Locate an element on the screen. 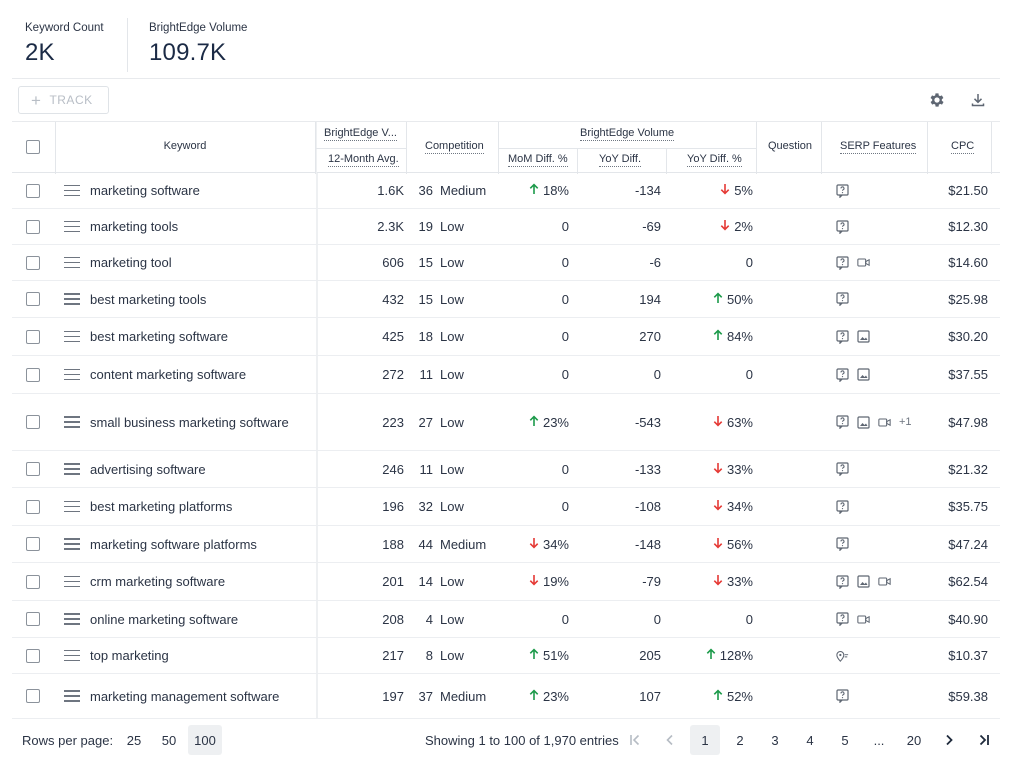 The height and width of the screenshot is (775, 1024). keyword-cell: best marketing platforms is located at coordinates (161, 506).